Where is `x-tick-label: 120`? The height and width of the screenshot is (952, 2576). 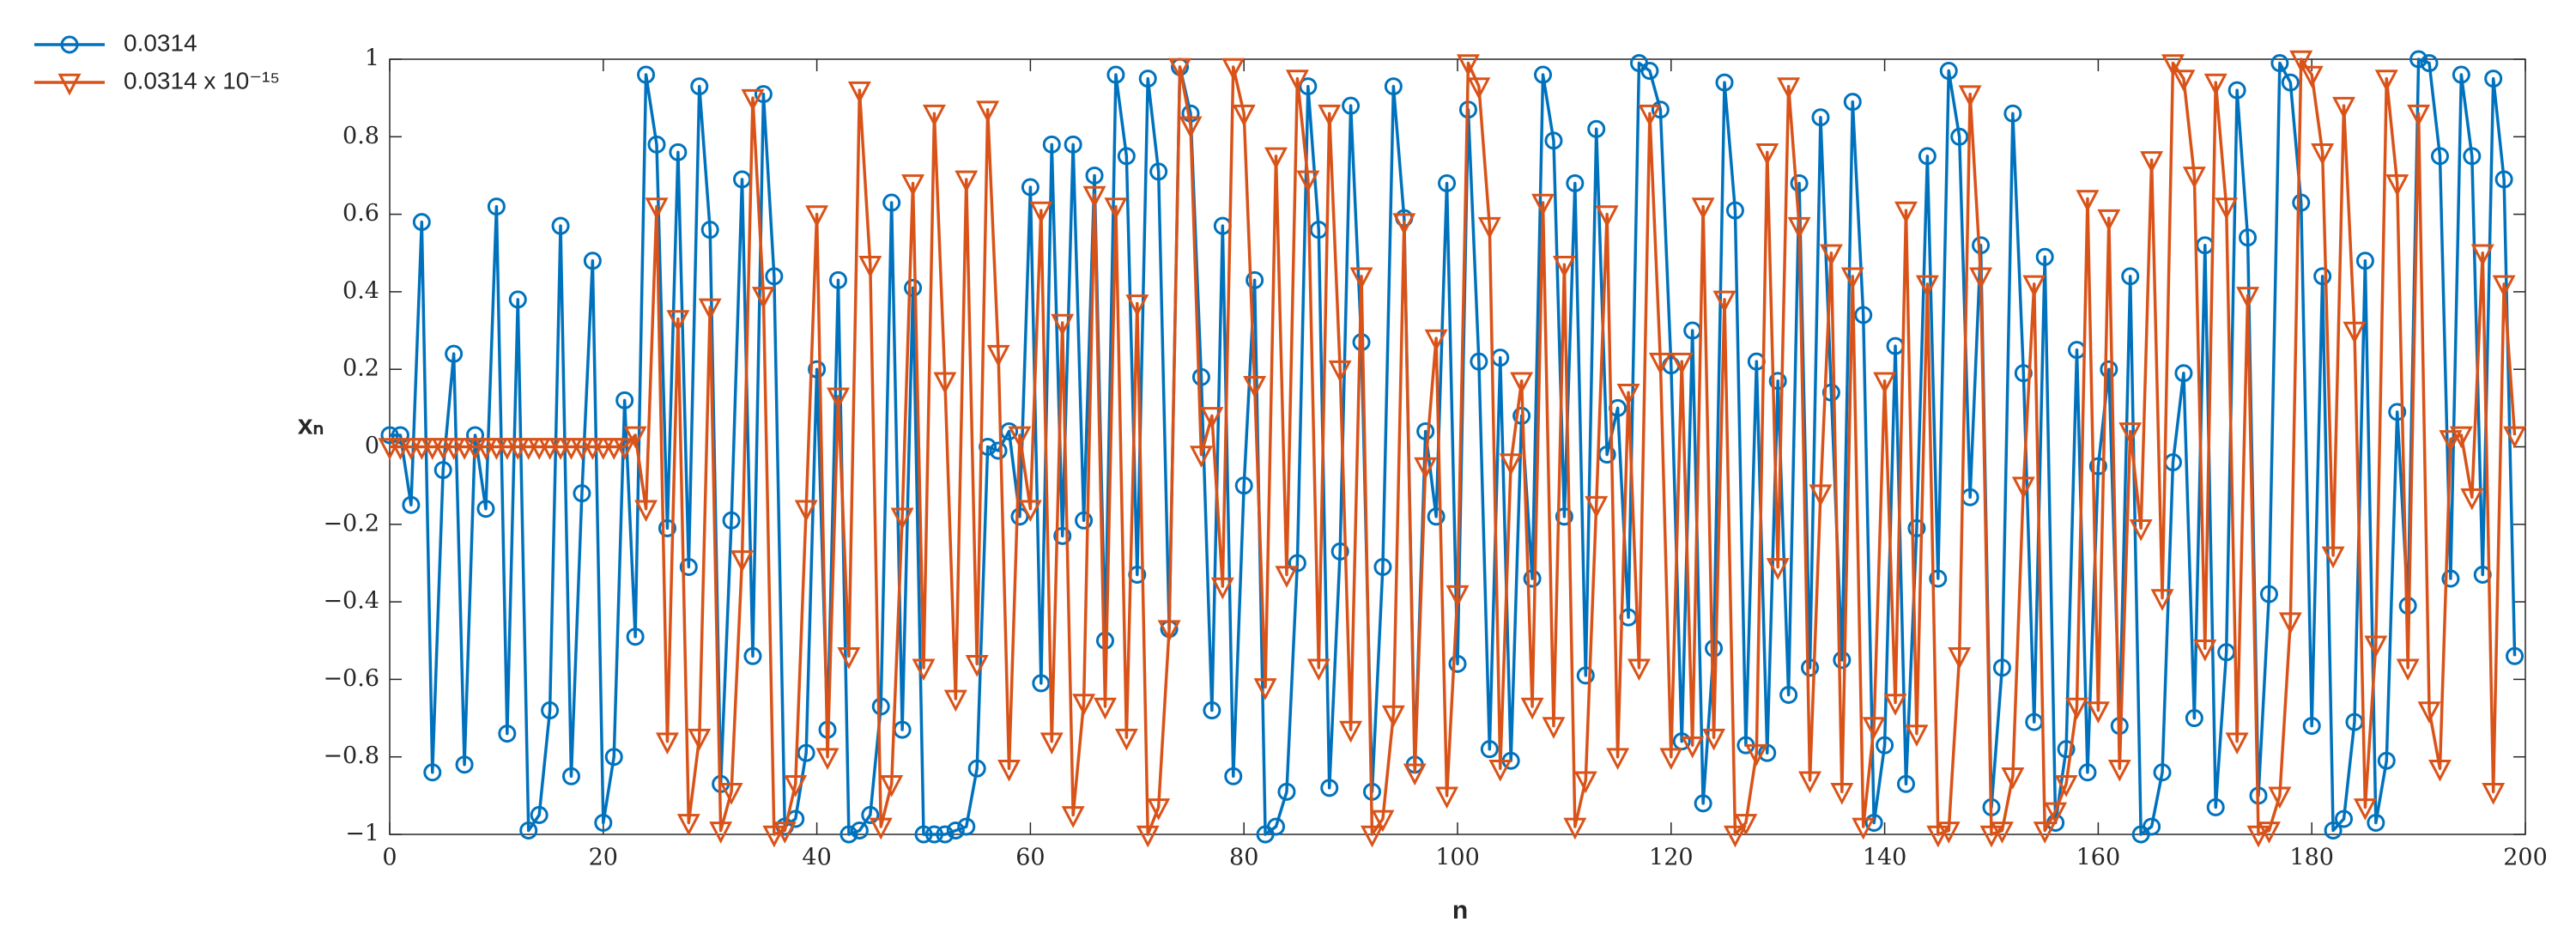
x-tick-label: 120 is located at coordinates (1671, 858).